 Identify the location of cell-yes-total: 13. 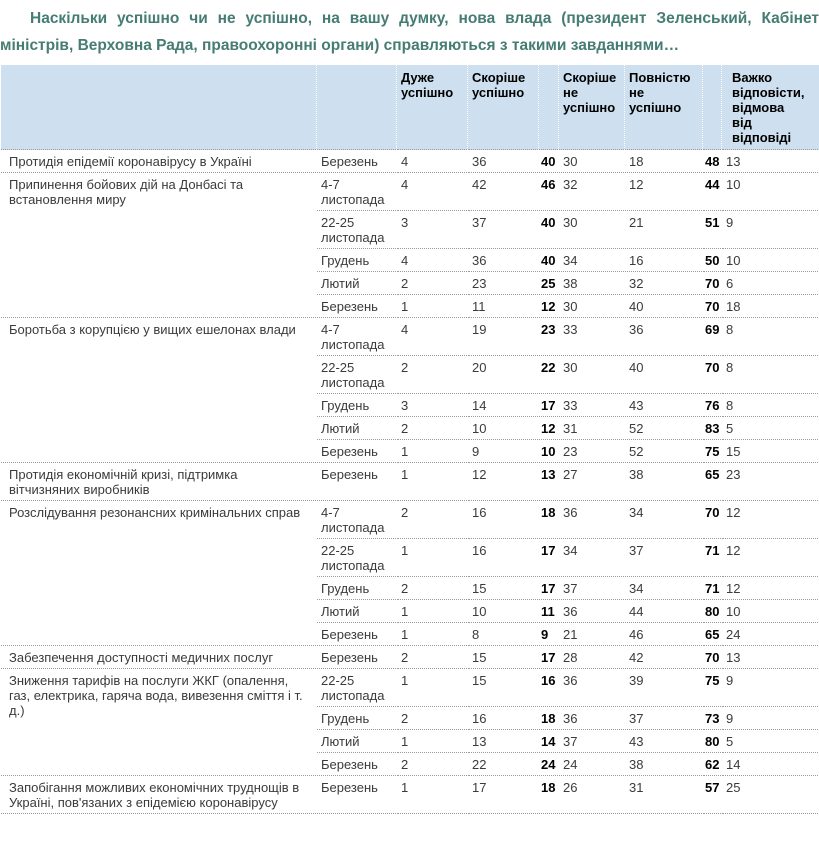
(548, 481).